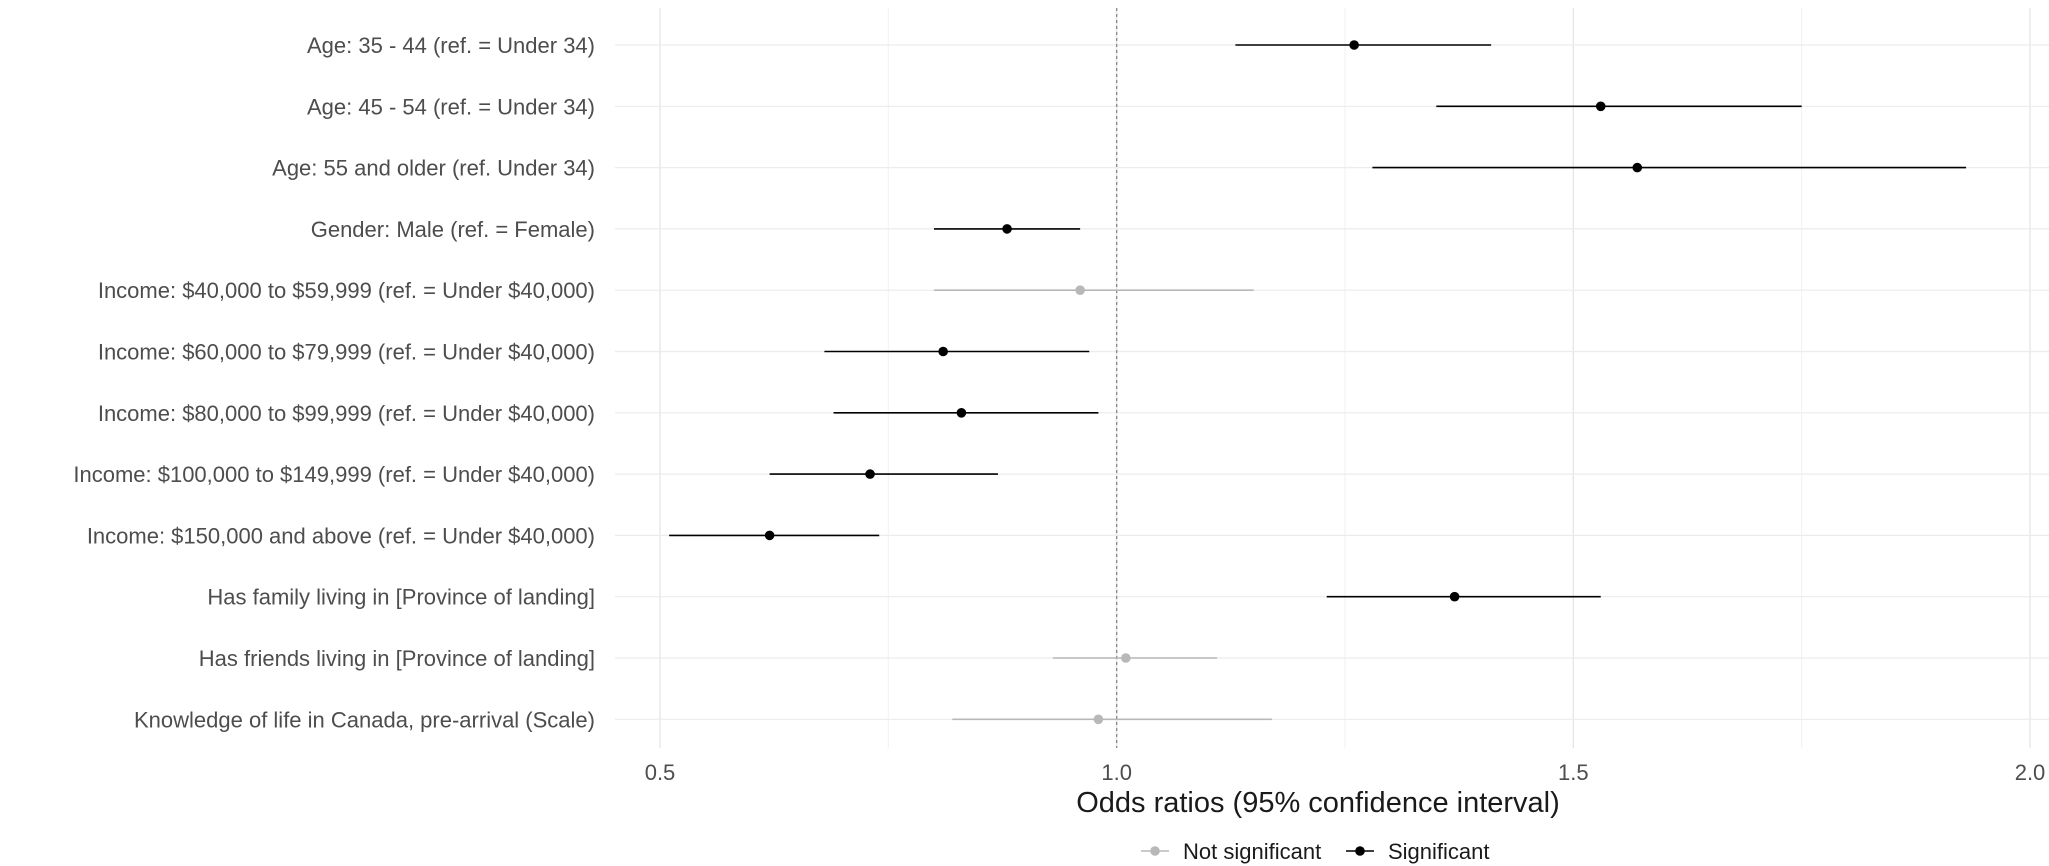  Describe the element at coordinates (451, 106) in the screenshot. I see `row-label: Age: 45 - 54 (ref. = Under 34)` at that location.